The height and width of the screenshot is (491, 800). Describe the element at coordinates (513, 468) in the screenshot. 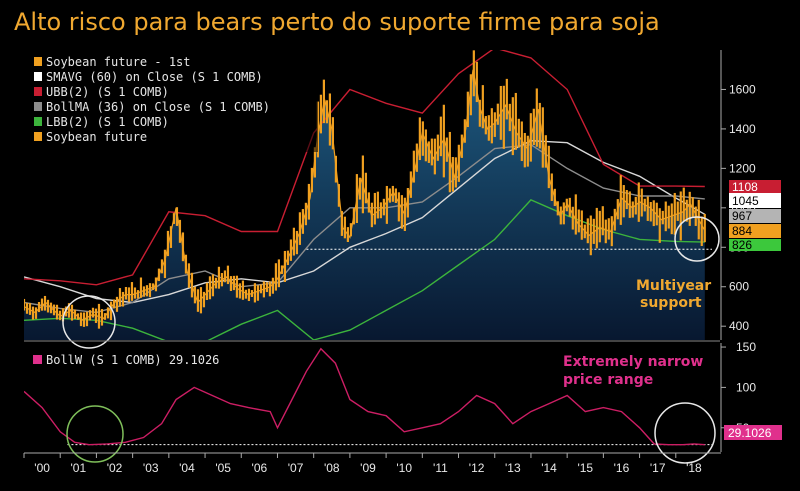

I see `x-tick-label: '13` at that location.